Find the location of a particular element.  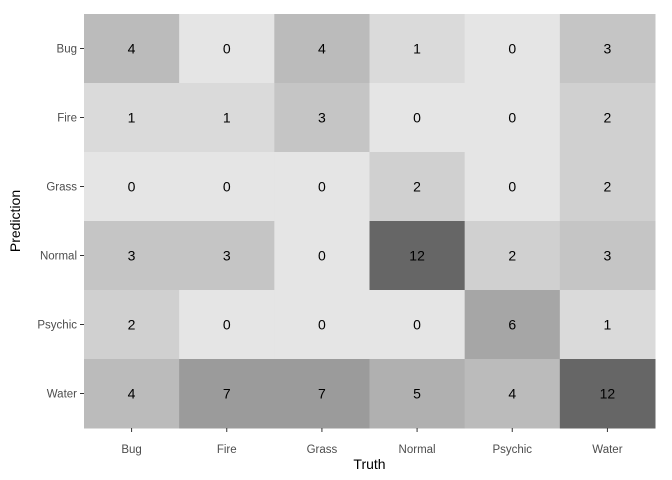

y-tick-label: Fire is located at coordinates (67, 119).